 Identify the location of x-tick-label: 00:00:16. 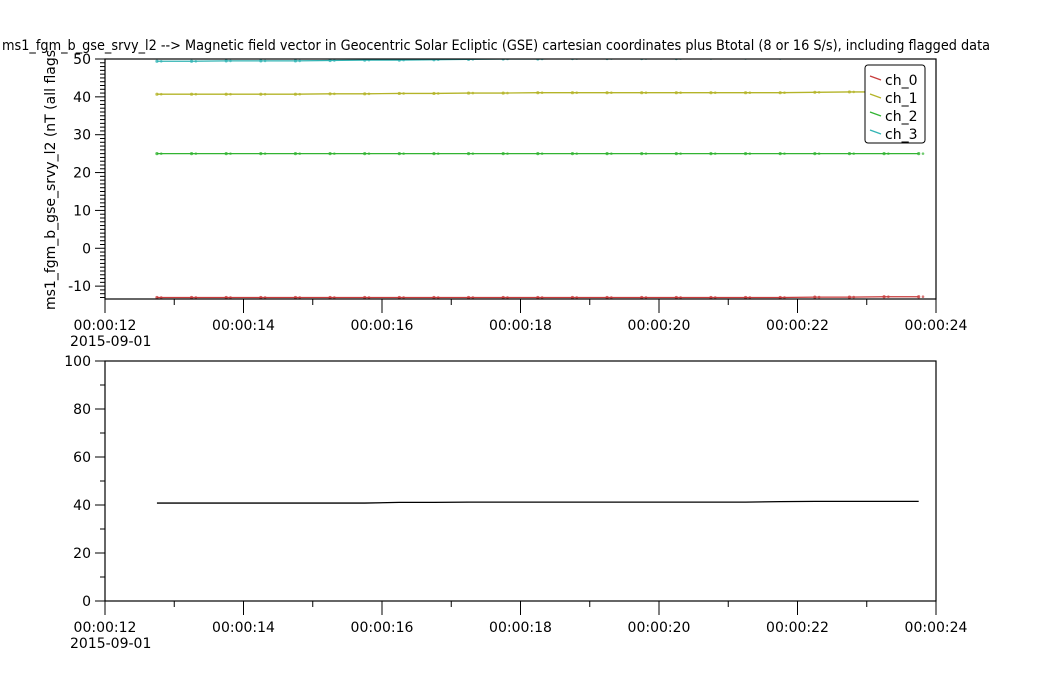
(382, 326).